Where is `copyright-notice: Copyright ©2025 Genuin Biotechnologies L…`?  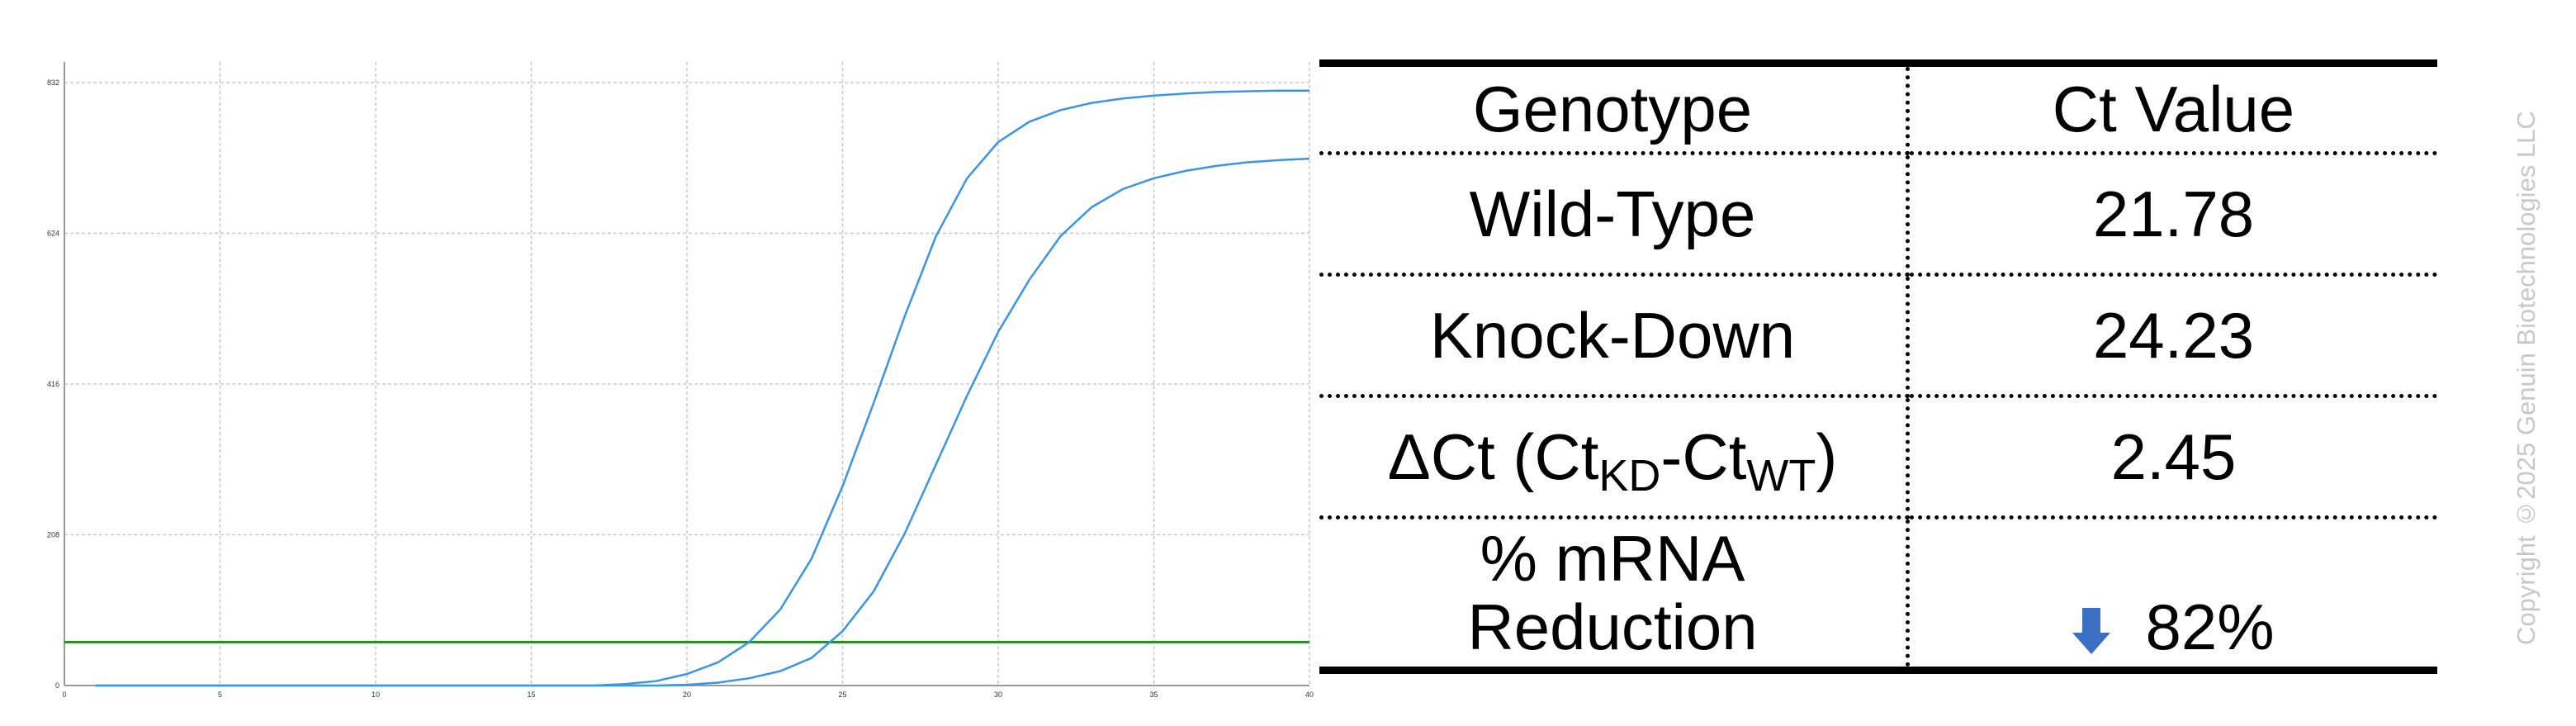
copyright-notice: Copyright ©2025 Genuin Biotechnologies L… is located at coordinates (2526, 378).